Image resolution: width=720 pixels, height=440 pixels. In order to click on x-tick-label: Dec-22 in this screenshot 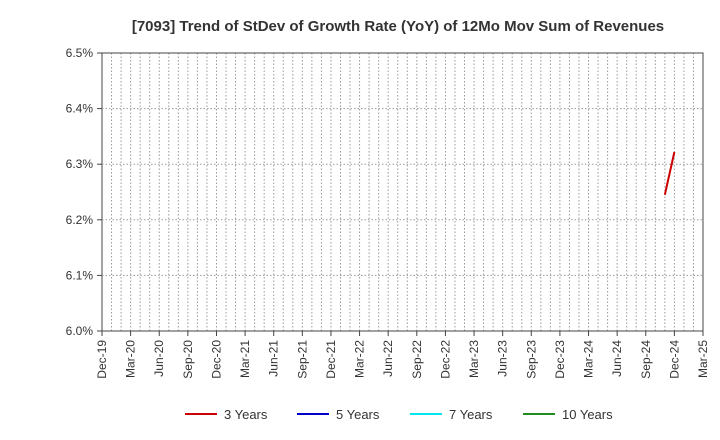, I will do `click(445, 359)`.